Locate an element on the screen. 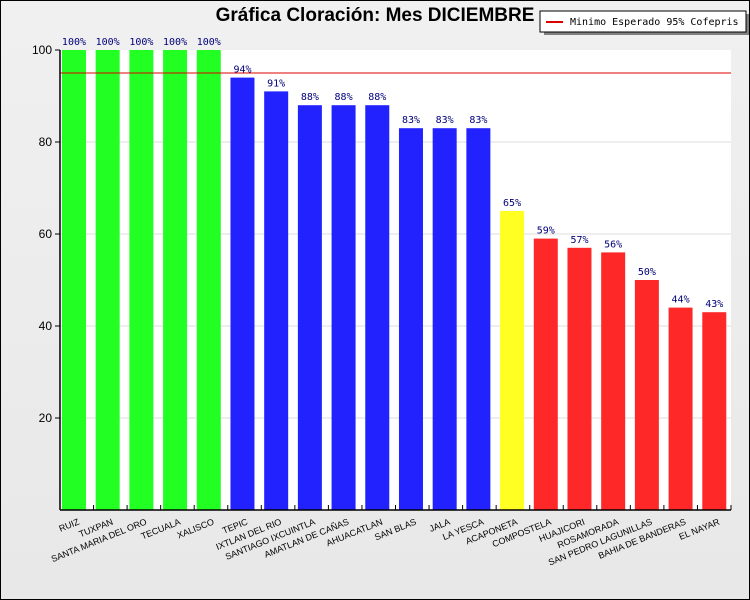 The width and height of the screenshot is (750, 600). data-label: 56% is located at coordinates (613, 244).